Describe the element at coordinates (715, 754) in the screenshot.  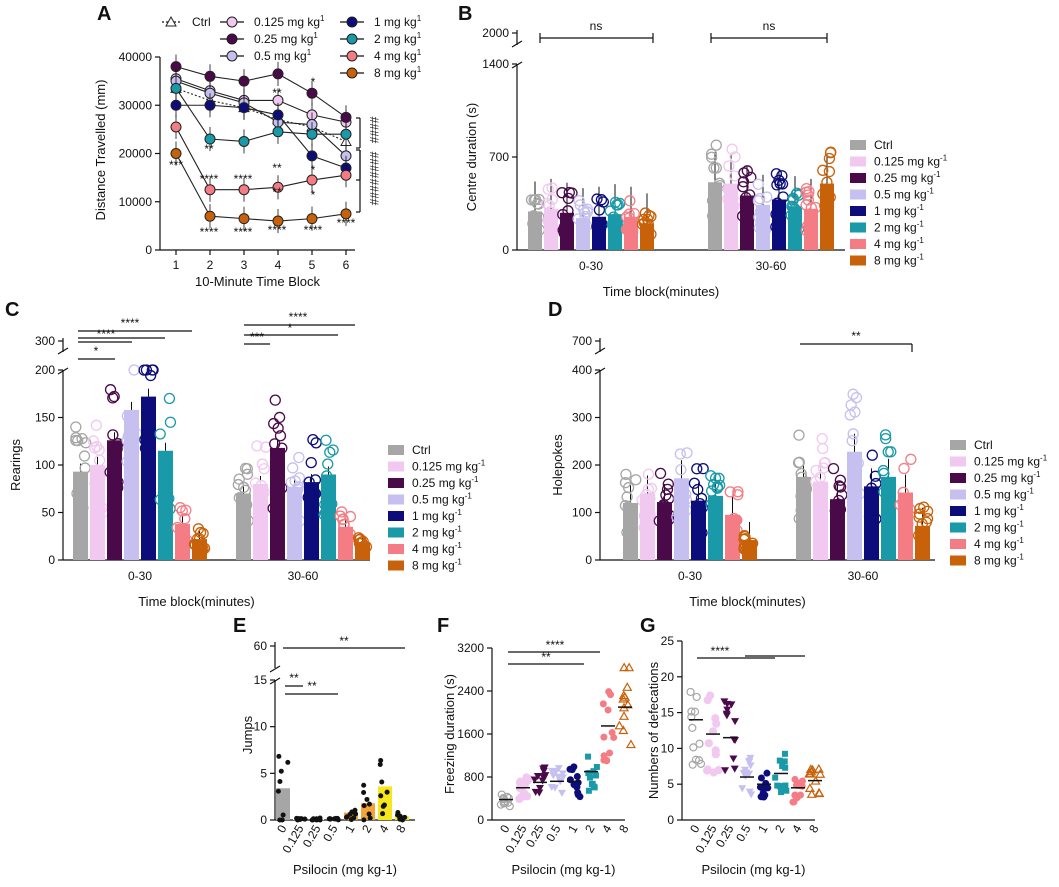
I see `panel-g-point-d0125` at that location.